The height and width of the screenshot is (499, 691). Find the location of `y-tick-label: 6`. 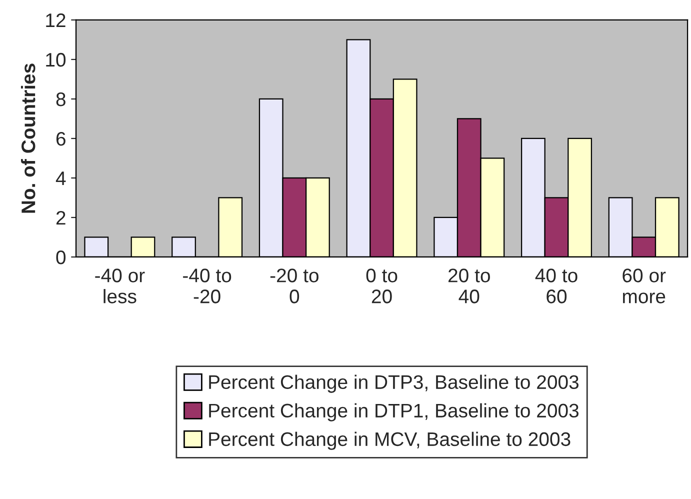

y-tick-label: 6 is located at coordinates (61, 139).